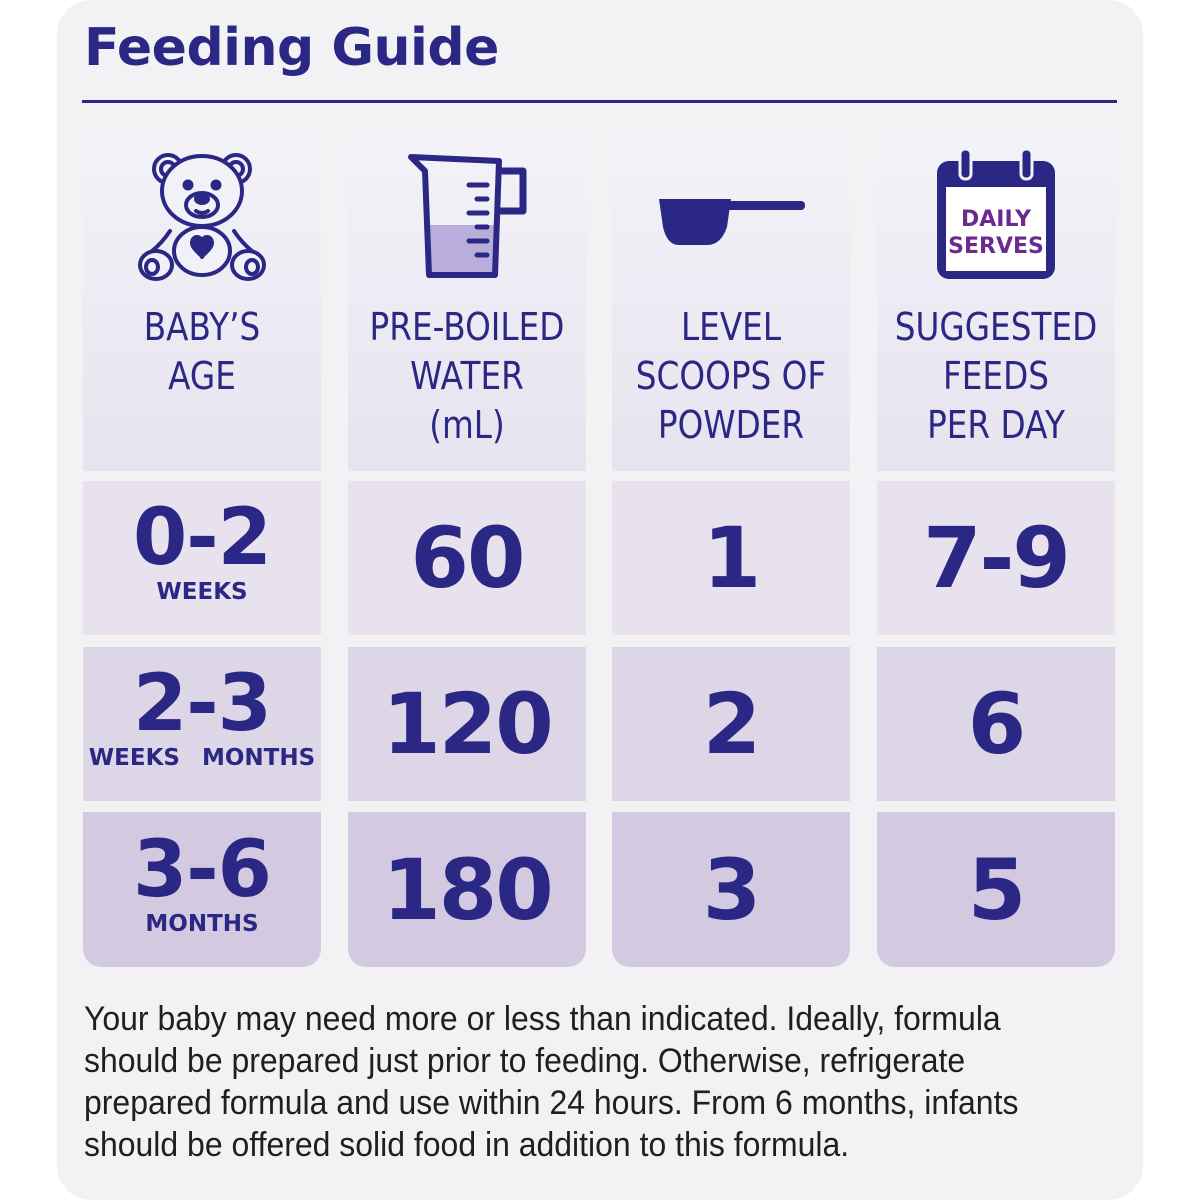 The image size is (1200, 1200). Describe the element at coordinates (996, 376) in the screenshot. I see `column-label-feeds: SUGGESTED FEEDS PER DAY` at that location.